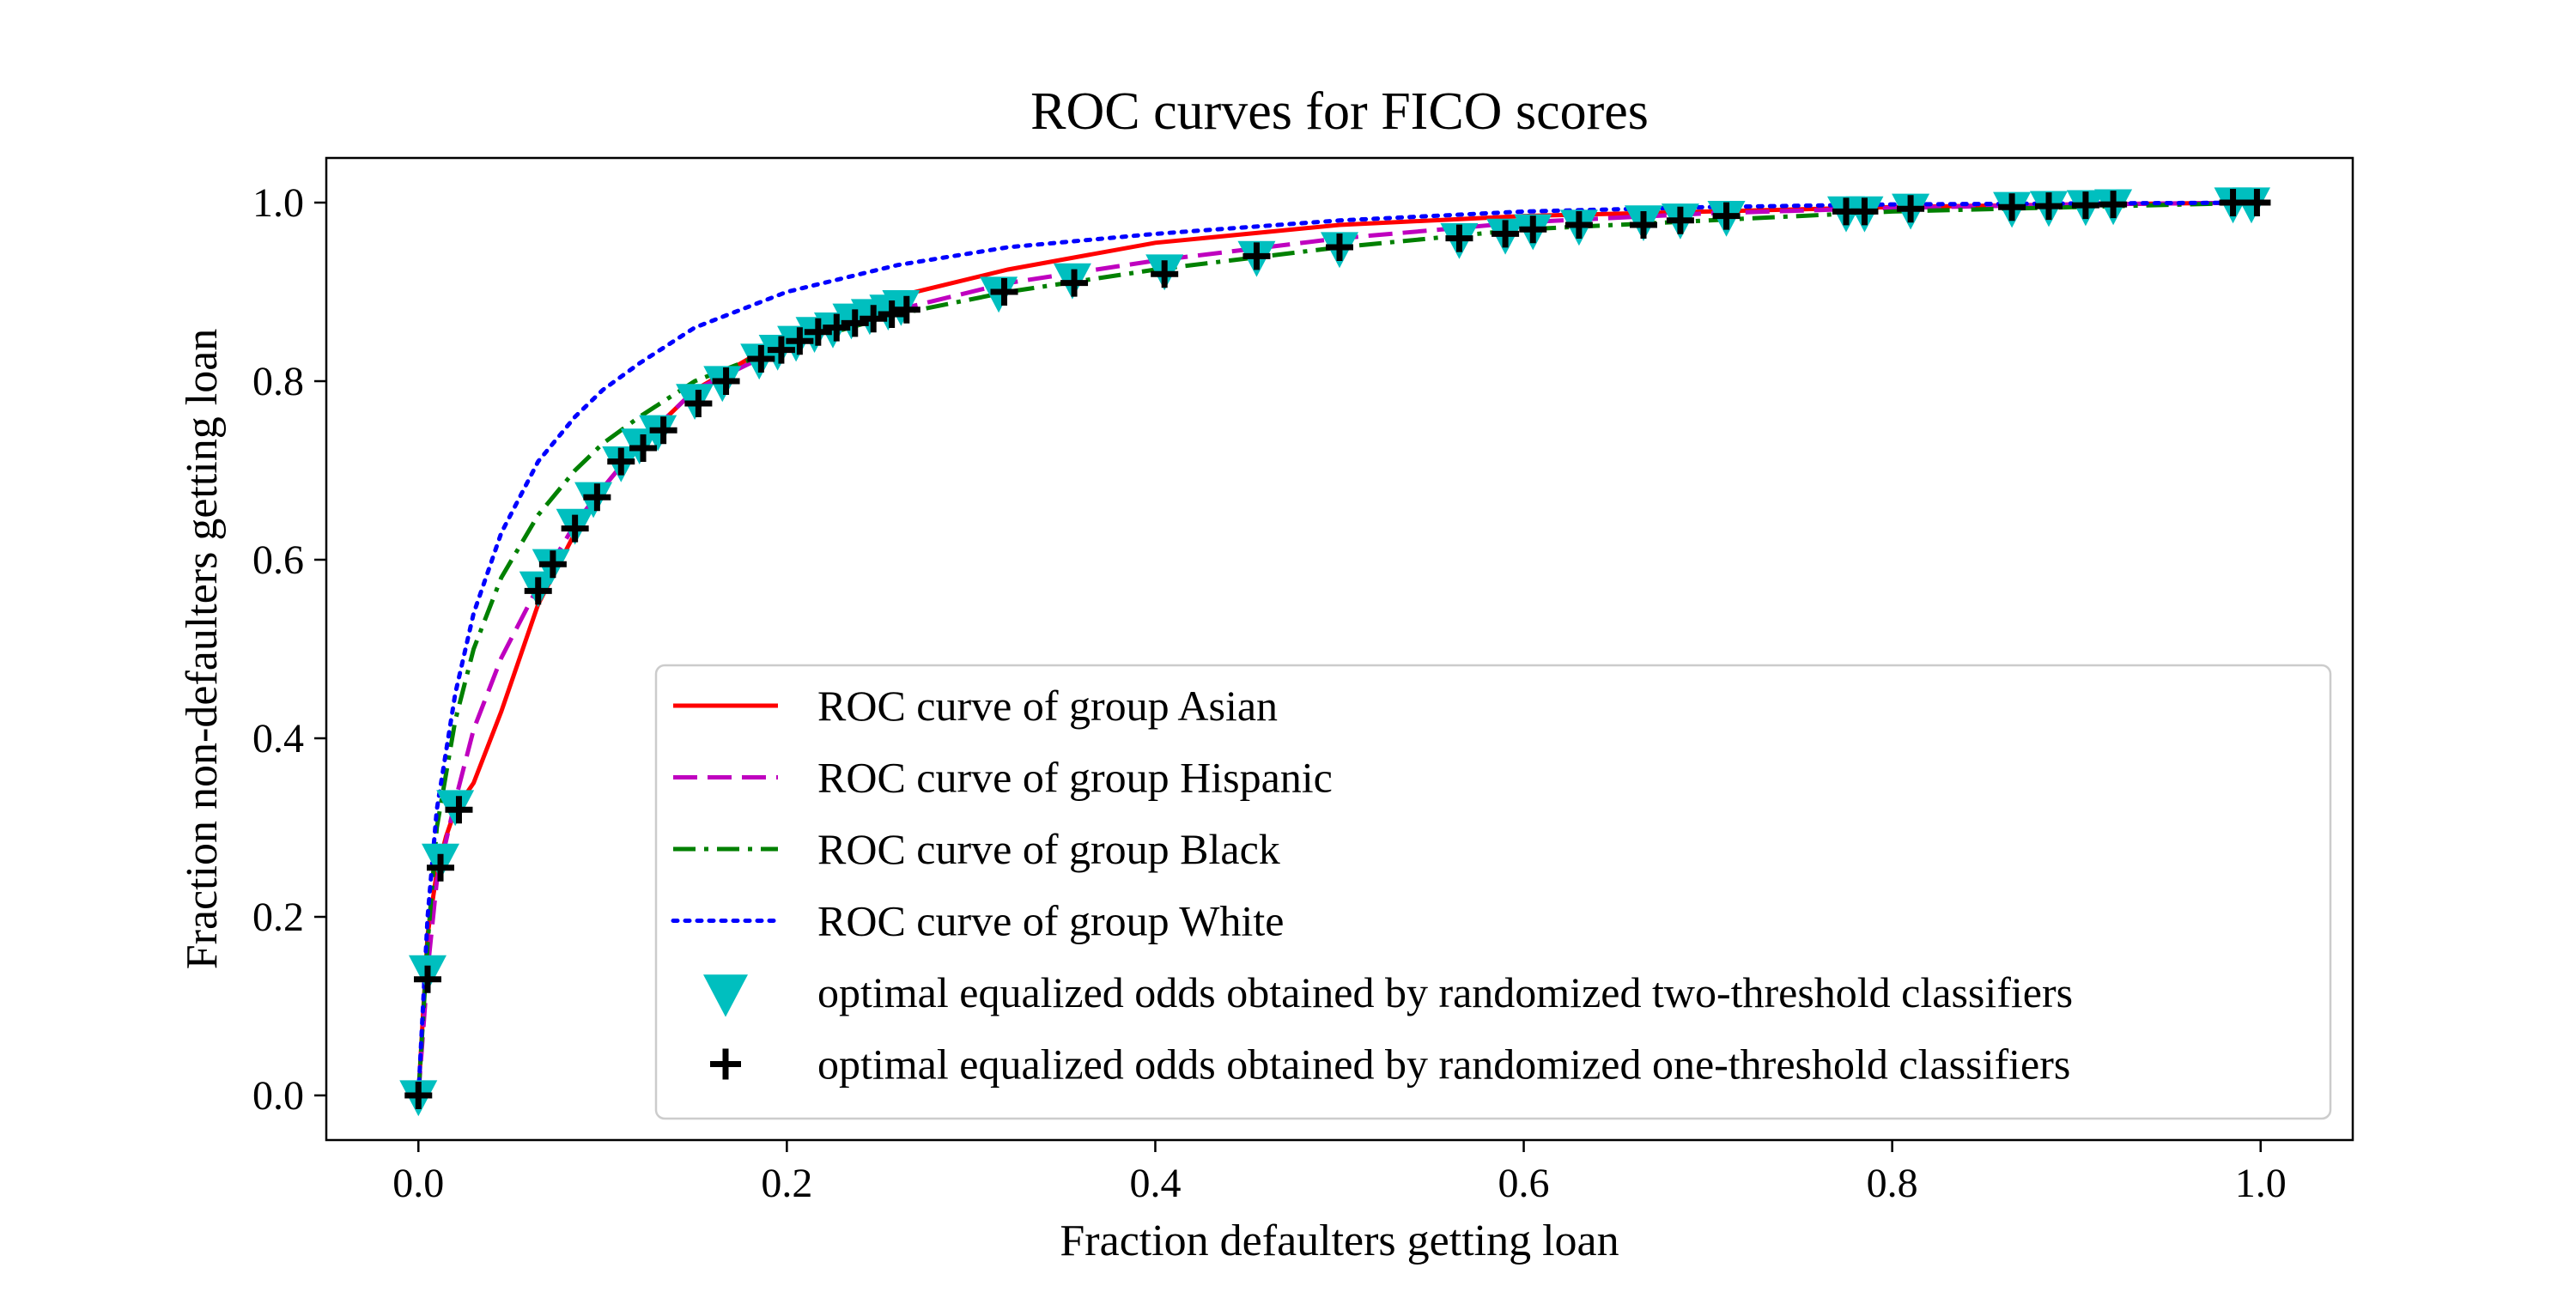  Describe the element at coordinates (278, 738) in the screenshot. I see `y-tick-label: 0.4` at that location.